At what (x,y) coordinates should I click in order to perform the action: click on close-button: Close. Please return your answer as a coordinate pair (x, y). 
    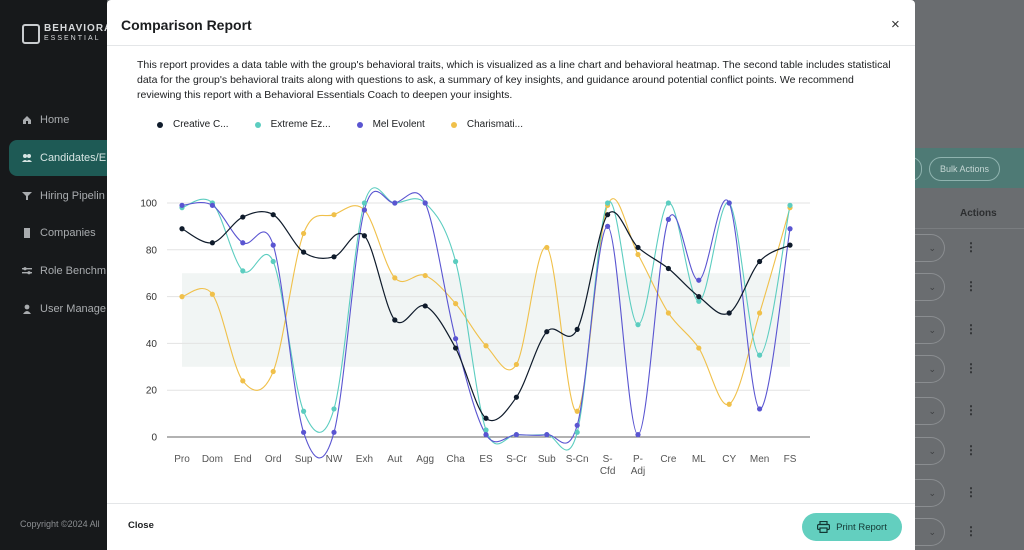
    Looking at the image, I should click on (141, 525).